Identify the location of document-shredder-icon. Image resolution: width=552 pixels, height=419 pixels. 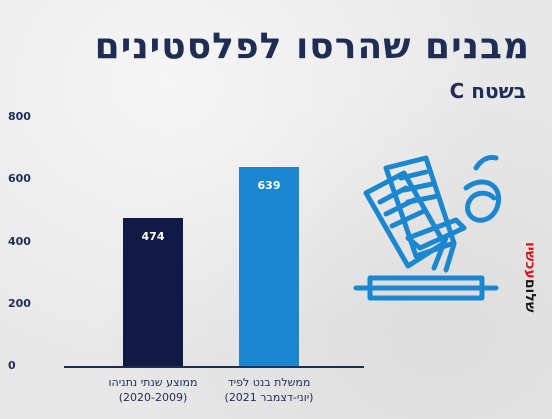
(433, 228).